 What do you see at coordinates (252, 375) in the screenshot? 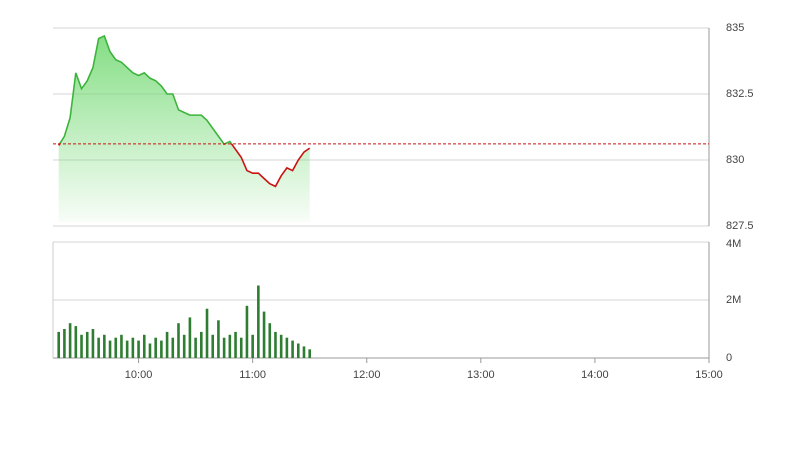
I see `x-tick-label: 11:00` at bounding box center [252, 375].